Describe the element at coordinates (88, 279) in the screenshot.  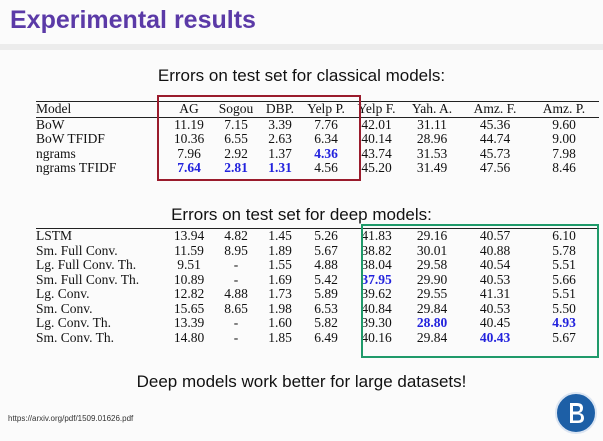
I see `table-cell: Sm. Full Conv. Th.` at that location.